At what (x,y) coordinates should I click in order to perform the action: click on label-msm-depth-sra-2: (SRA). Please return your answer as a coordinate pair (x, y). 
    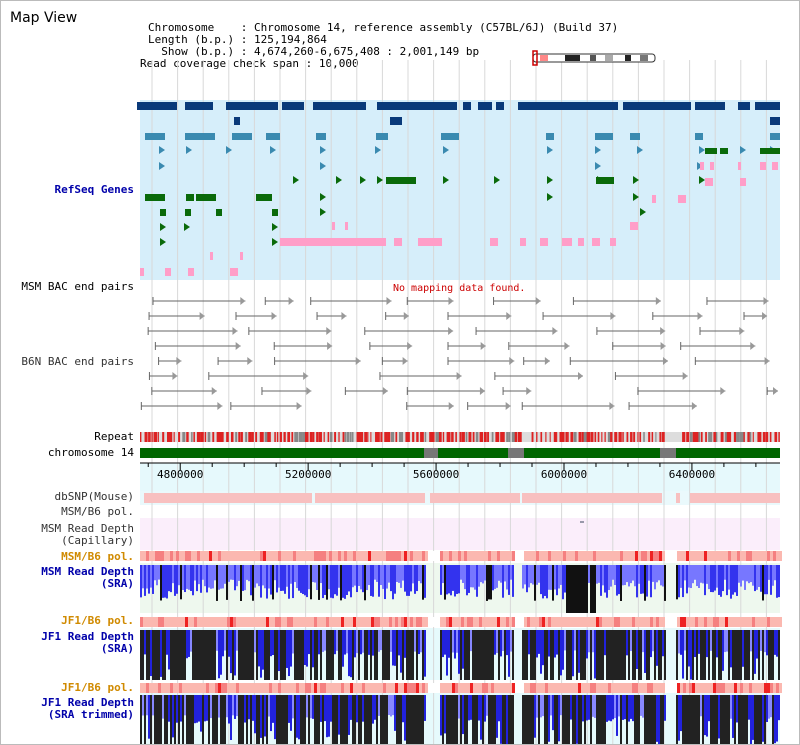
    Looking at the image, I should click on (117, 583).